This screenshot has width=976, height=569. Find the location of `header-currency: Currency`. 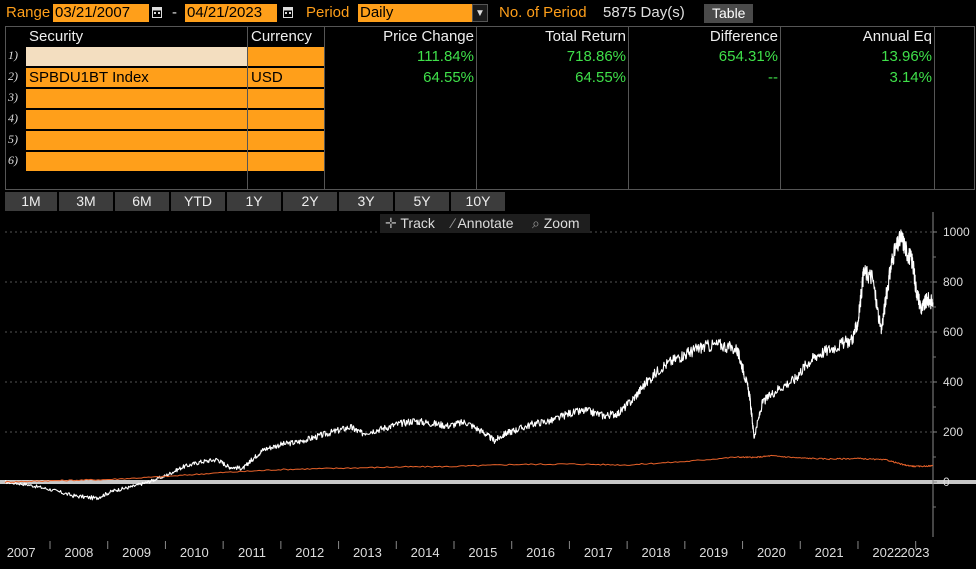

header-currency: Currency is located at coordinates (281, 36).